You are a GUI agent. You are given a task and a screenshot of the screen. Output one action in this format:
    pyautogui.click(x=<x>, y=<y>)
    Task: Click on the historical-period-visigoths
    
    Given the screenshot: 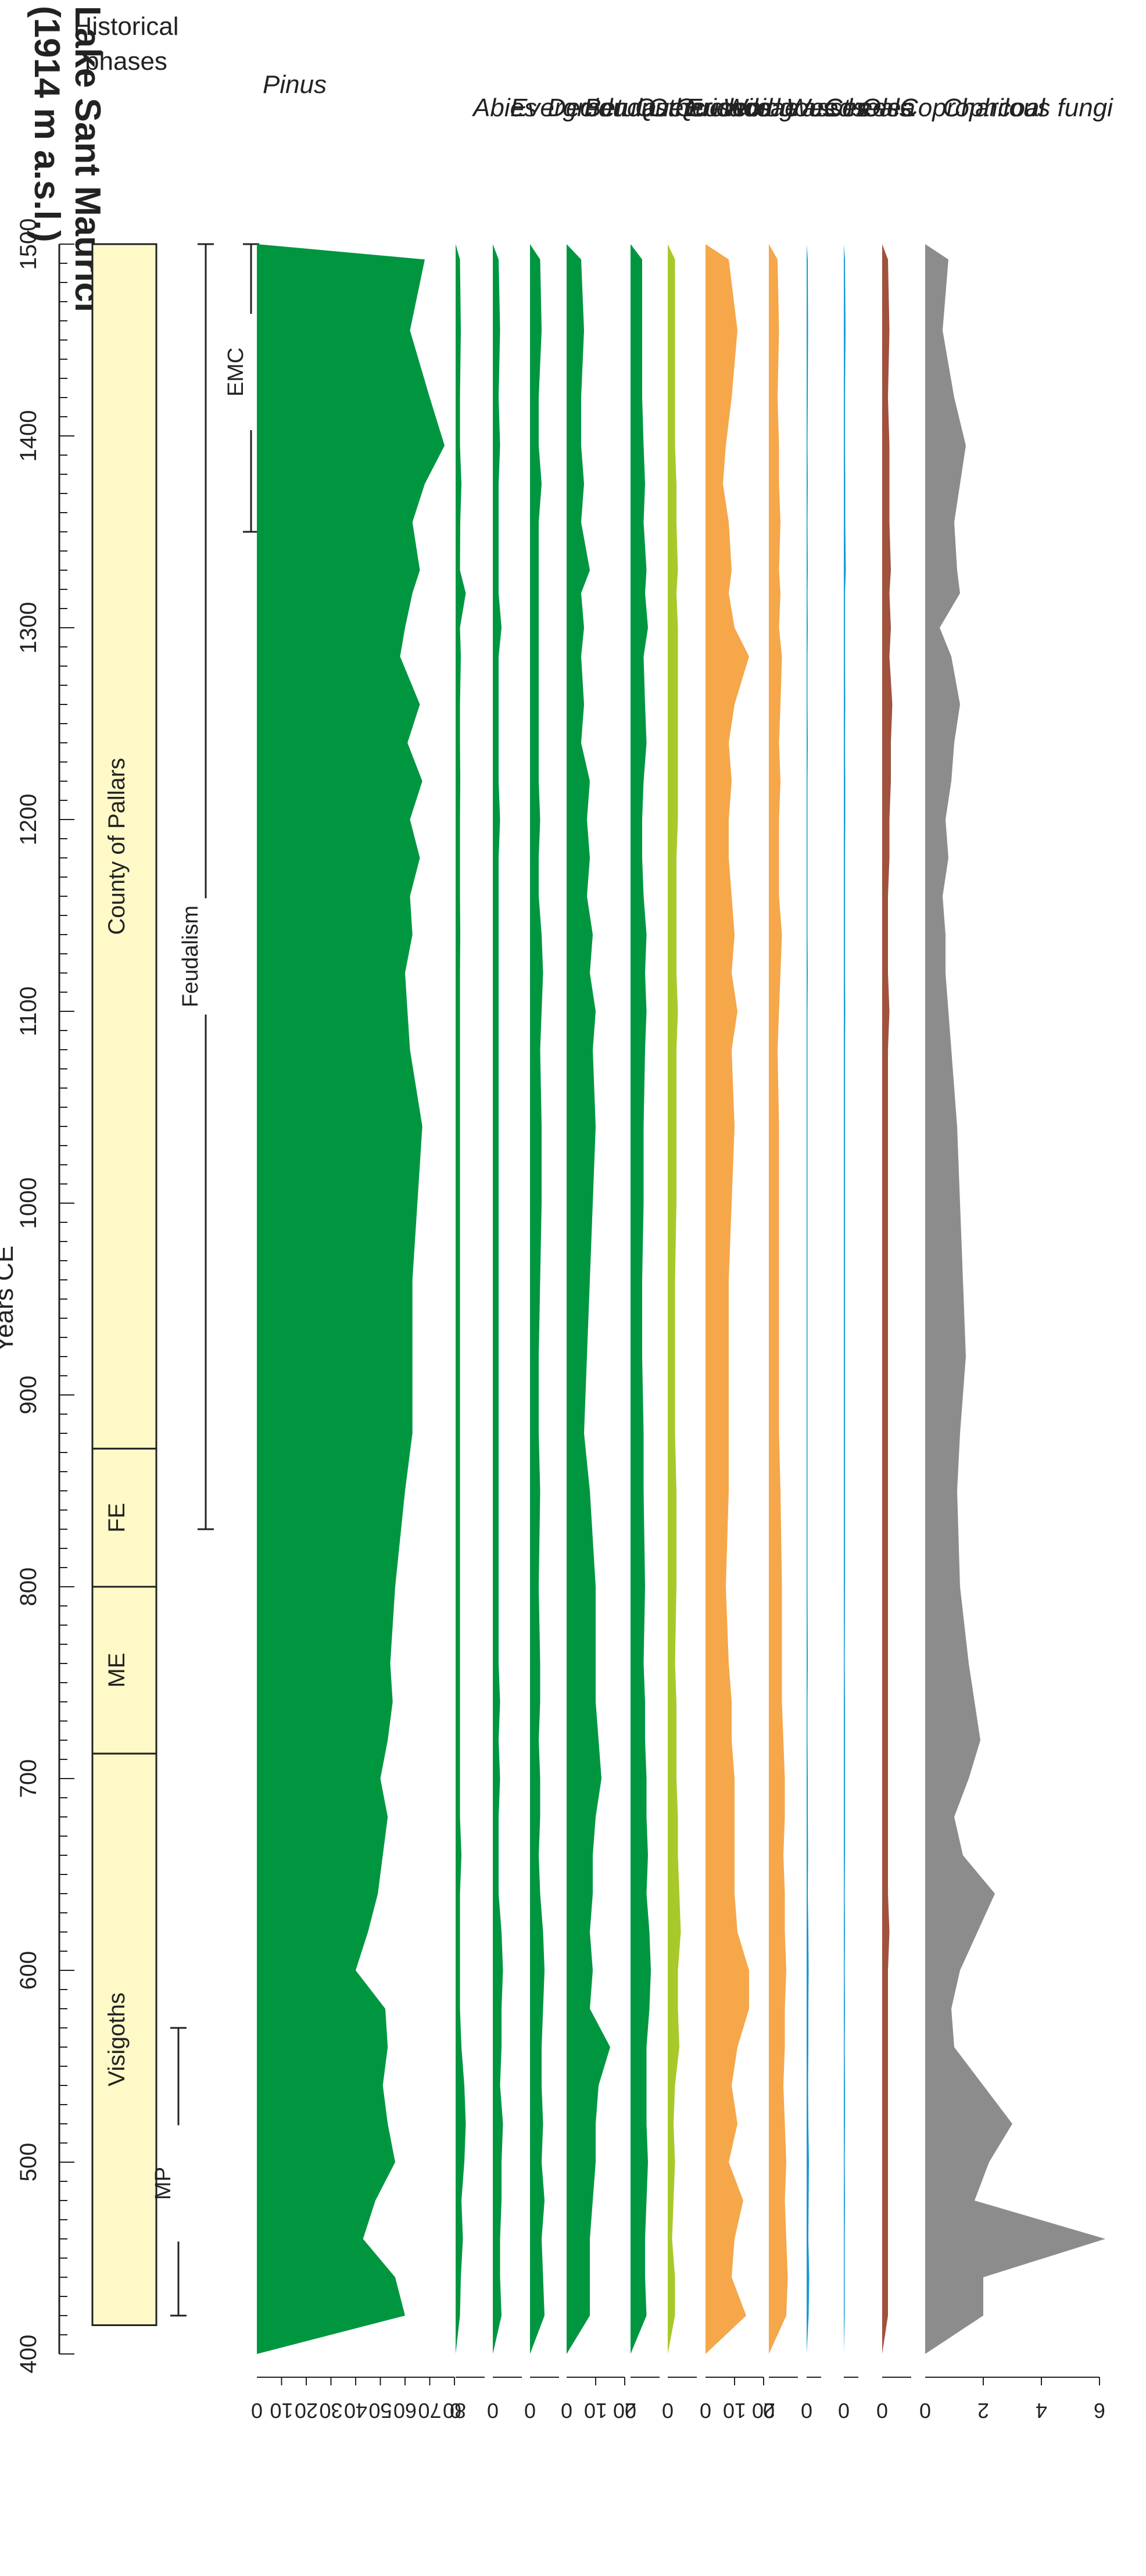 What is the action you would take?
    pyautogui.click(x=124, y=2040)
    